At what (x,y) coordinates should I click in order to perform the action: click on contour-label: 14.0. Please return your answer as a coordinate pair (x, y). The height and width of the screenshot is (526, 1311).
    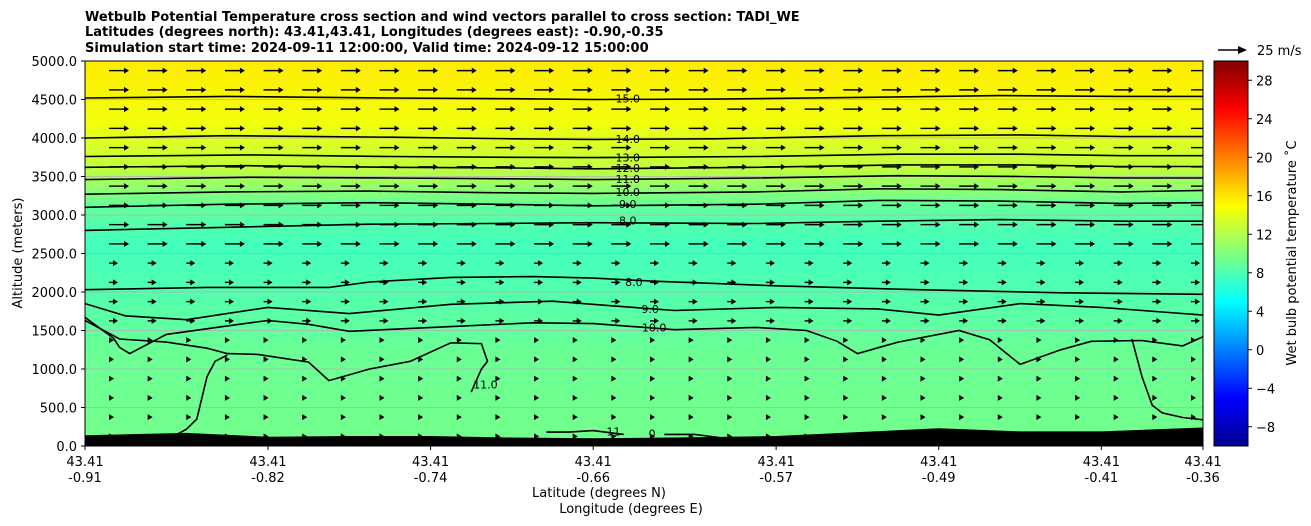
    Looking at the image, I should click on (627, 139).